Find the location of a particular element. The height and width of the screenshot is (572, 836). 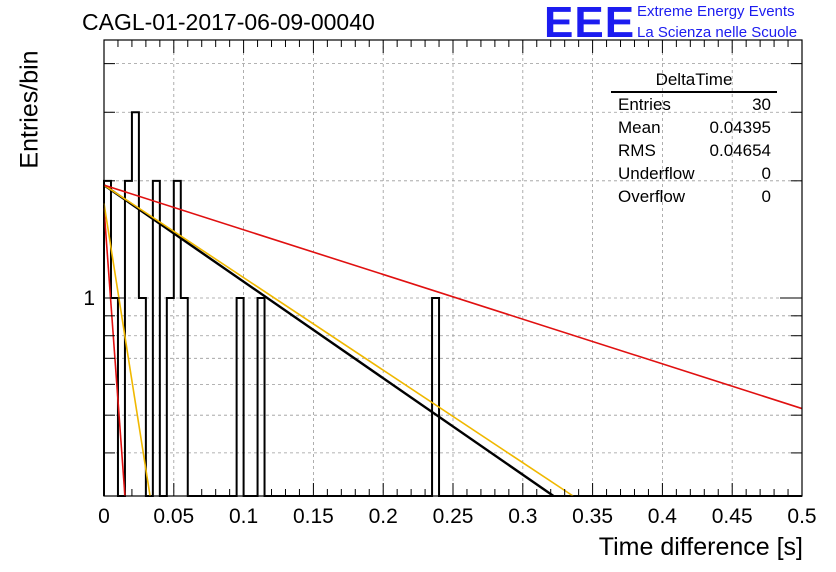

stats-row-entries: Entries 30 is located at coordinates (694, 104).